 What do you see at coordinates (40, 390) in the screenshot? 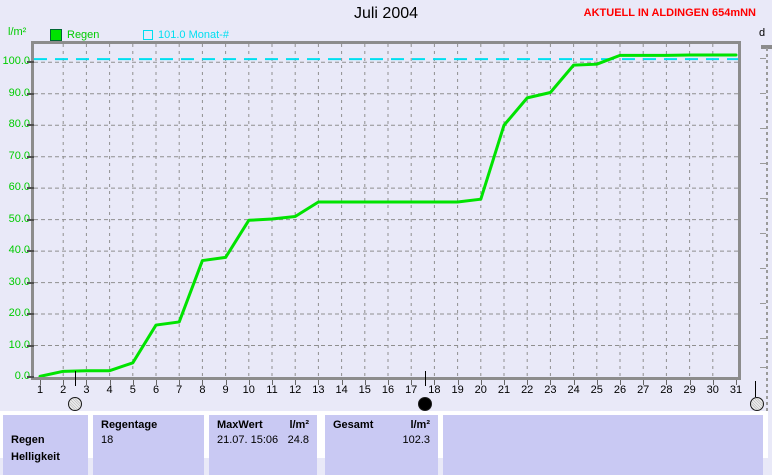
I see `x-tick-label: 1` at bounding box center [40, 390].